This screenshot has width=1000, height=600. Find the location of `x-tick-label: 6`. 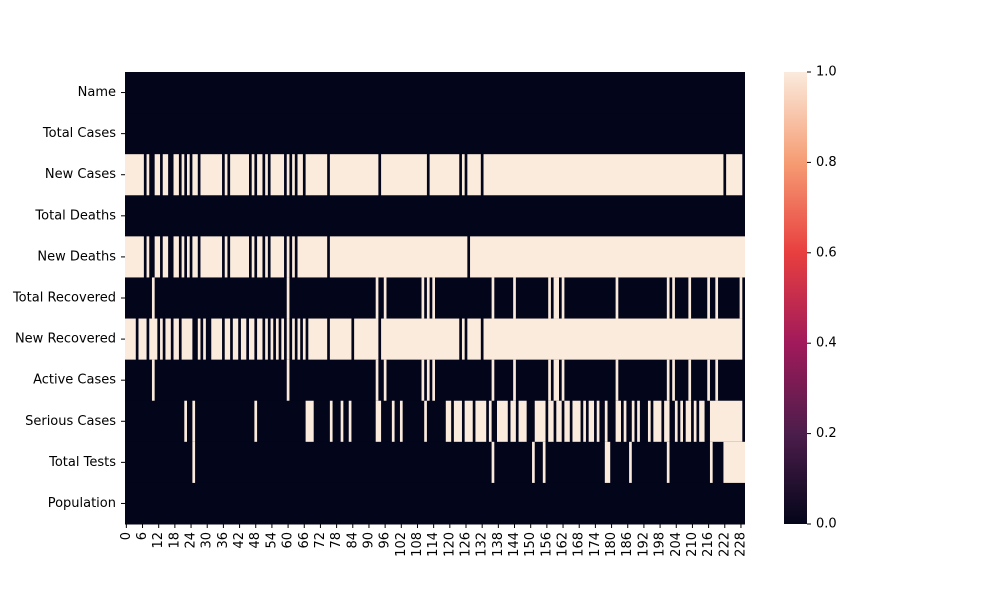

x-tick-label: 6 is located at coordinates (142, 536).